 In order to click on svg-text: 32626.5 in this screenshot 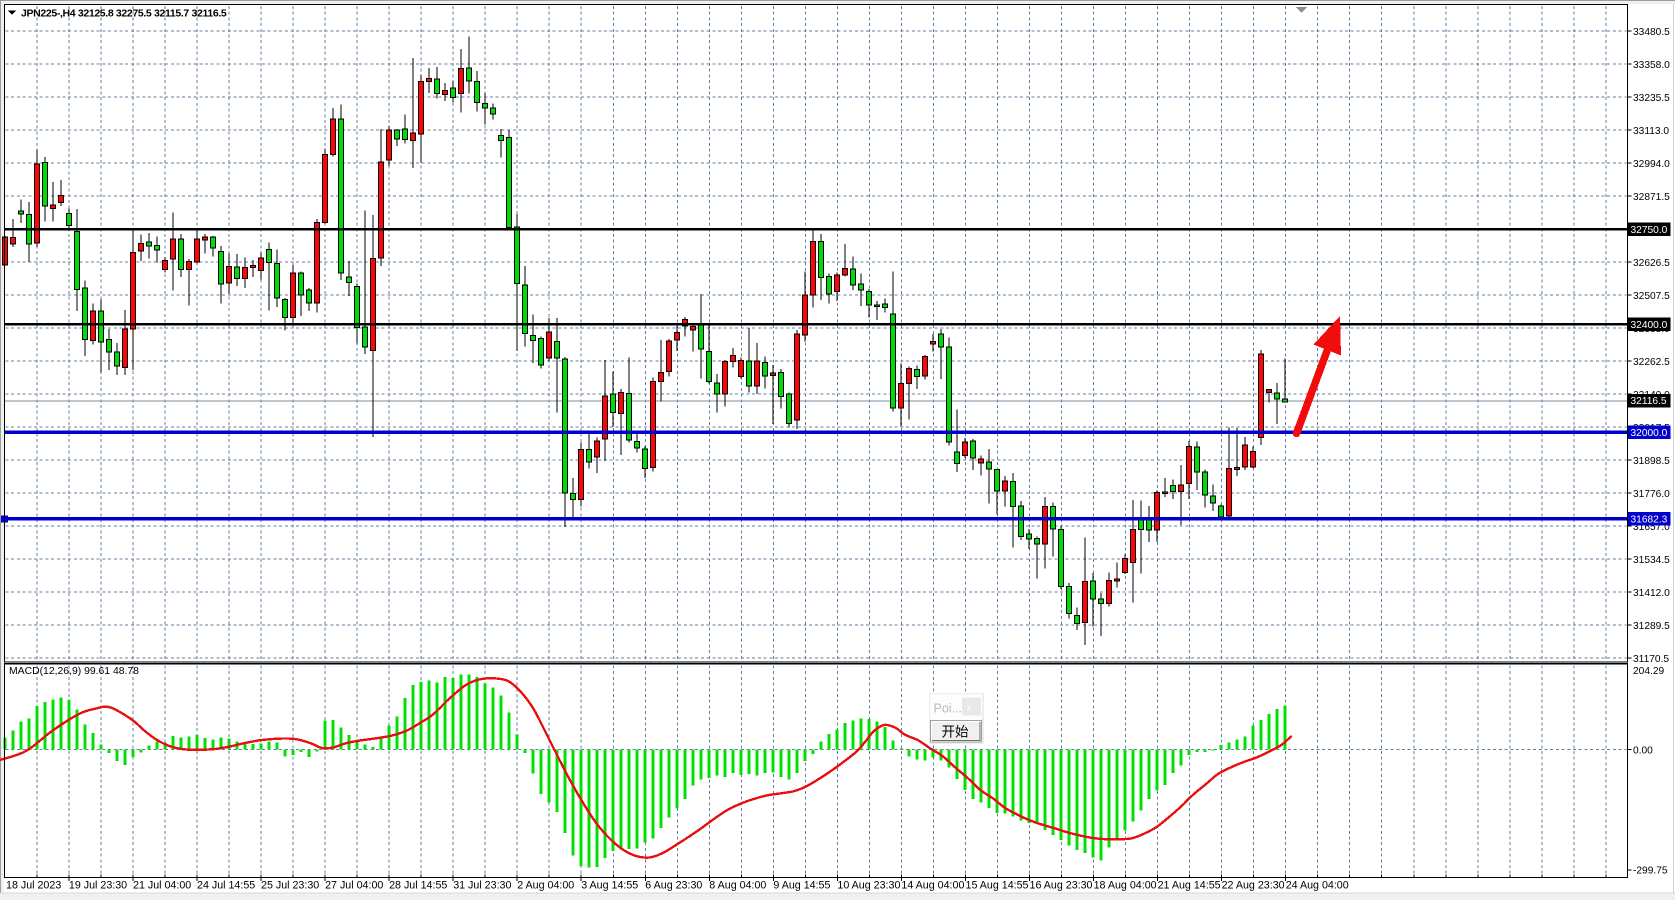, I will do `click(1651, 263)`.